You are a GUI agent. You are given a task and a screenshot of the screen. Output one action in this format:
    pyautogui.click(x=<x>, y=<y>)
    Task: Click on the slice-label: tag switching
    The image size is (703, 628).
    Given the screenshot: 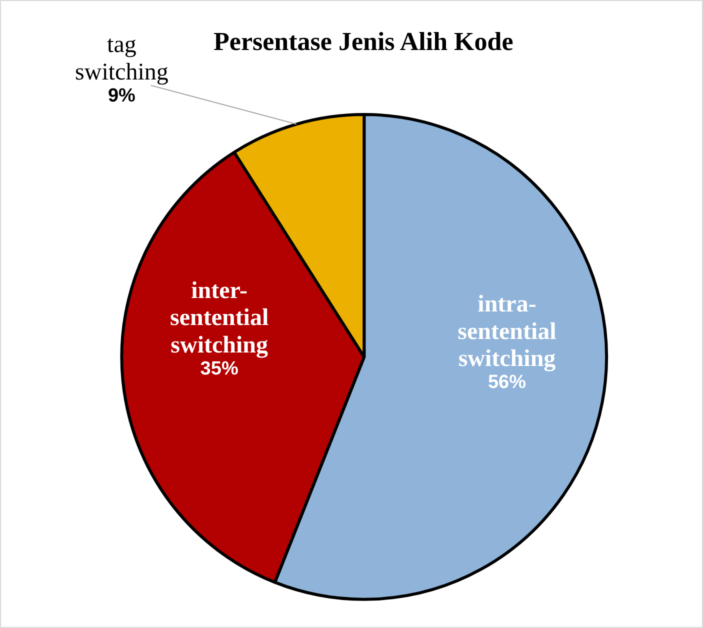 What is the action you would take?
    pyautogui.click(x=121, y=59)
    